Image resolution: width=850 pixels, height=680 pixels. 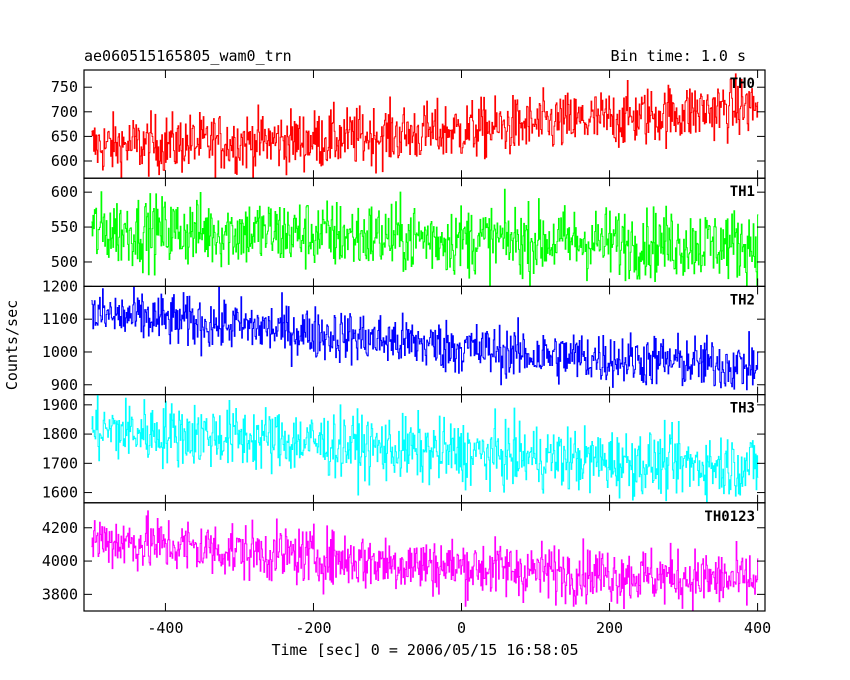 I want to click on y-tick-label: 1900, so click(x=60, y=405).